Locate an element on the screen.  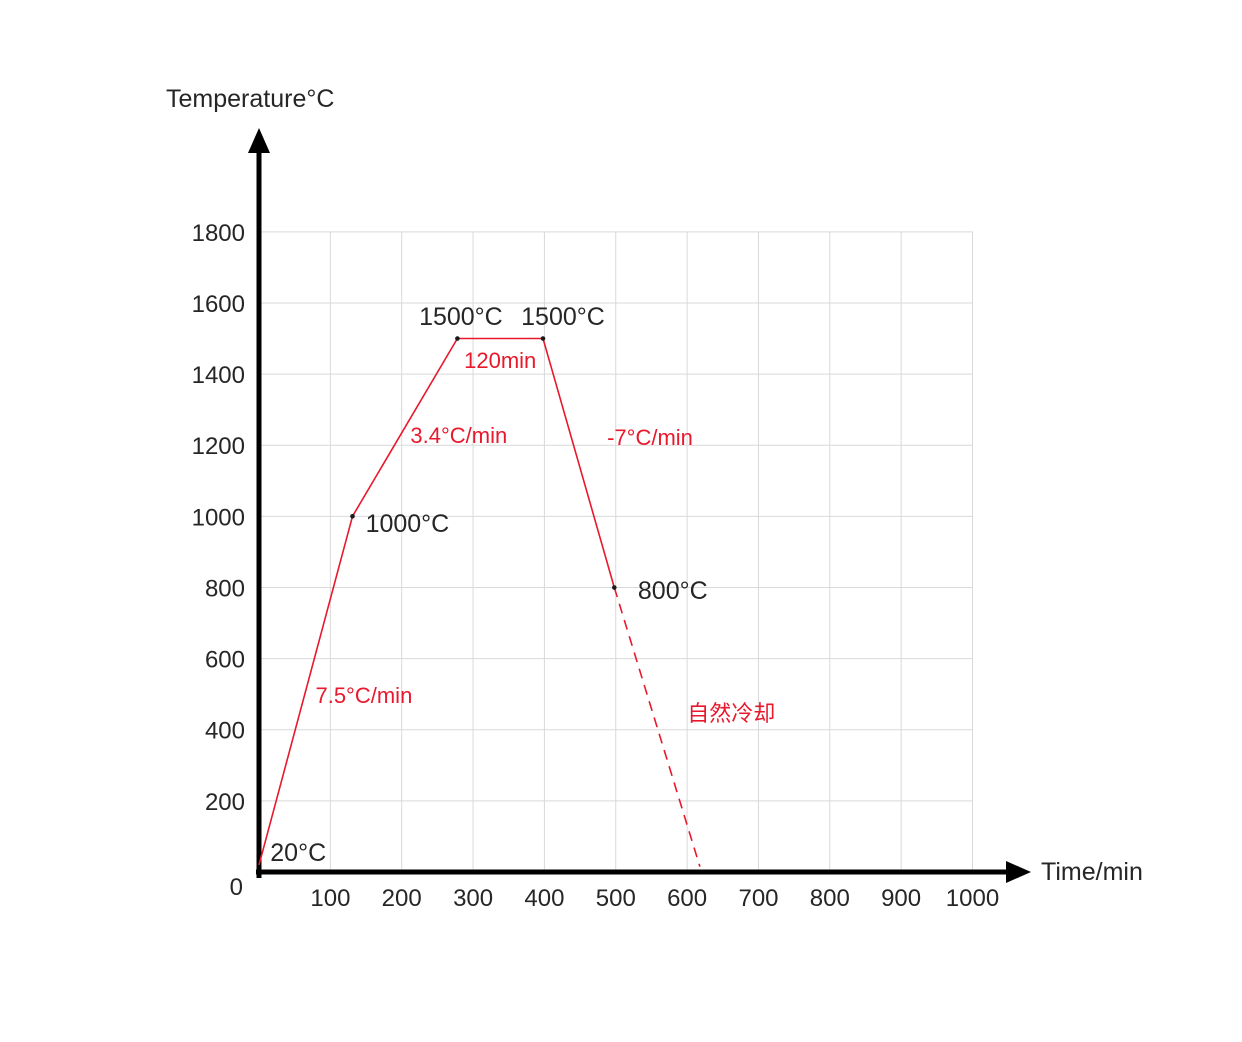
y-tick-label: 1000 is located at coordinates (218, 517).